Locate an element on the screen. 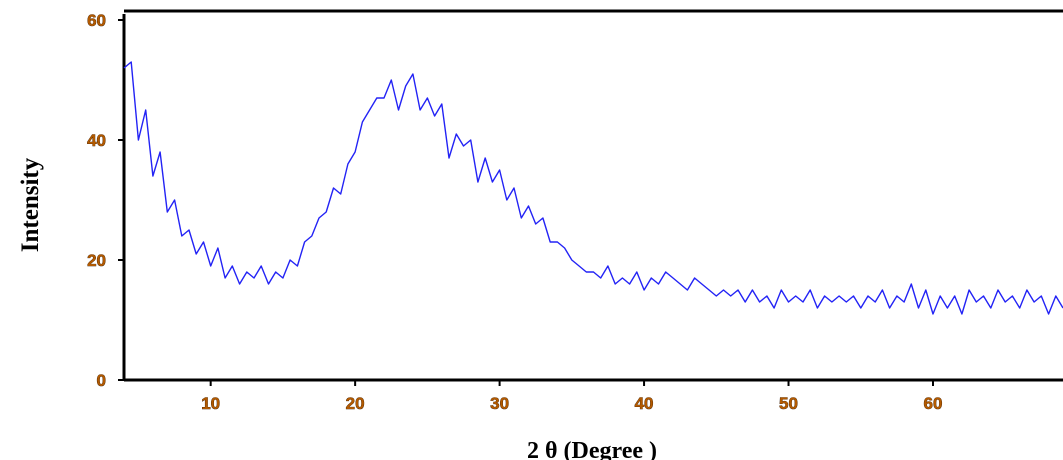 This screenshot has width=1063, height=460. x-axis-title: 2 θ (Degree ) is located at coordinates (592, 449).